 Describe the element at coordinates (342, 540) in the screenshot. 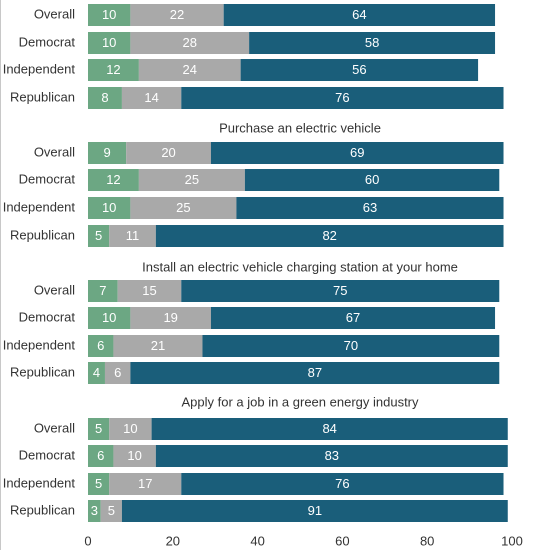

I see `x-tick-label: 60` at that location.